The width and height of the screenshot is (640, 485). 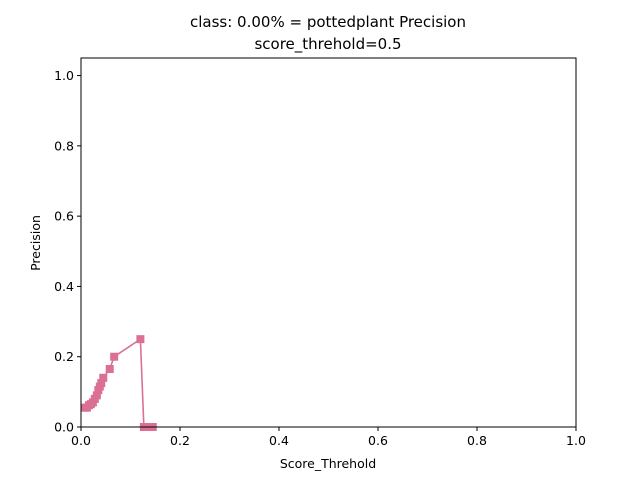 What do you see at coordinates (477, 440) in the screenshot?
I see `x-tick-label: 0.8` at bounding box center [477, 440].